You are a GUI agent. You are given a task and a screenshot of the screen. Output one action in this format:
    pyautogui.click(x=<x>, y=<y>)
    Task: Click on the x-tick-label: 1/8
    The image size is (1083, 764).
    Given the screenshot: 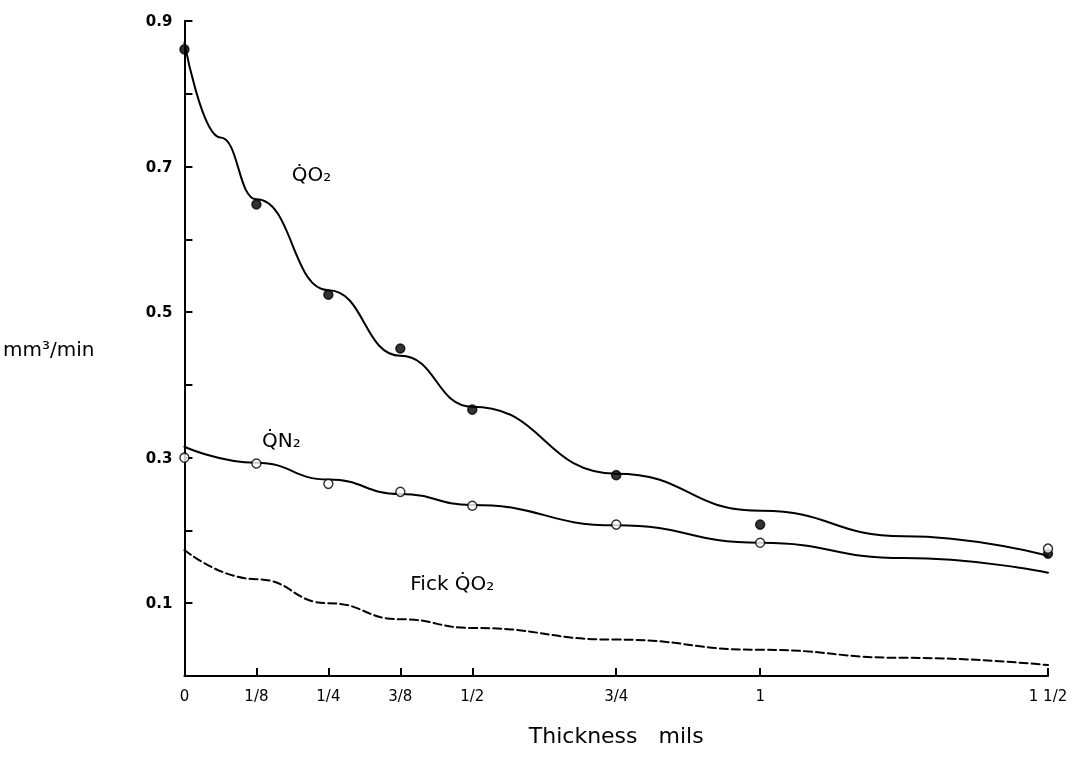 What is the action you would take?
    pyautogui.click(x=256, y=695)
    